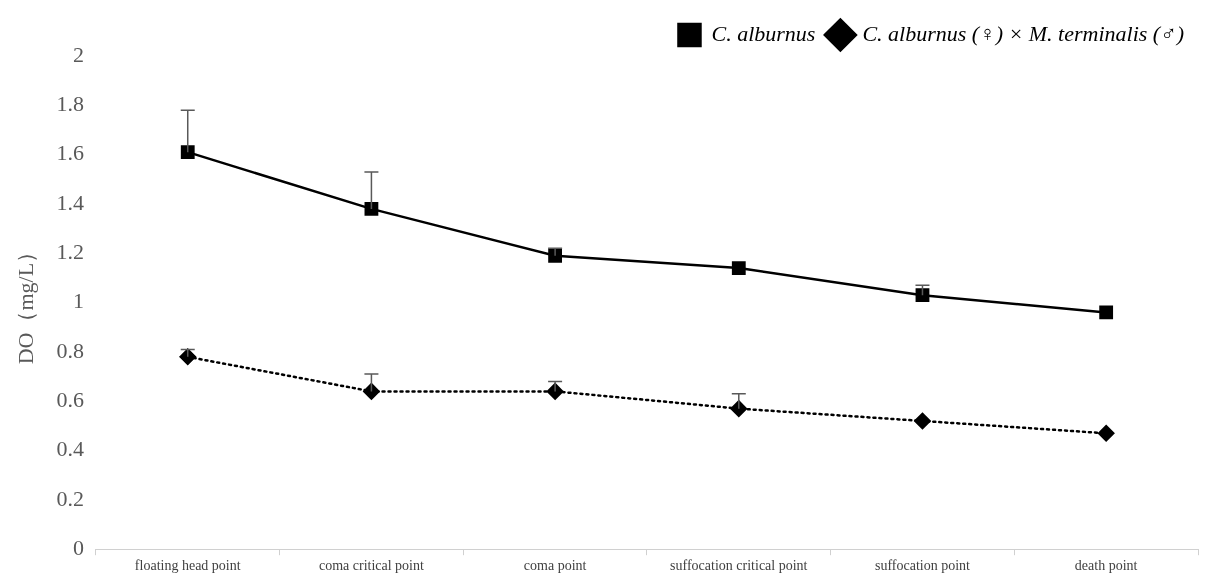 This screenshot has width=1218, height=583. I want to click on y-tick-label: 0.4, so click(70, 449).